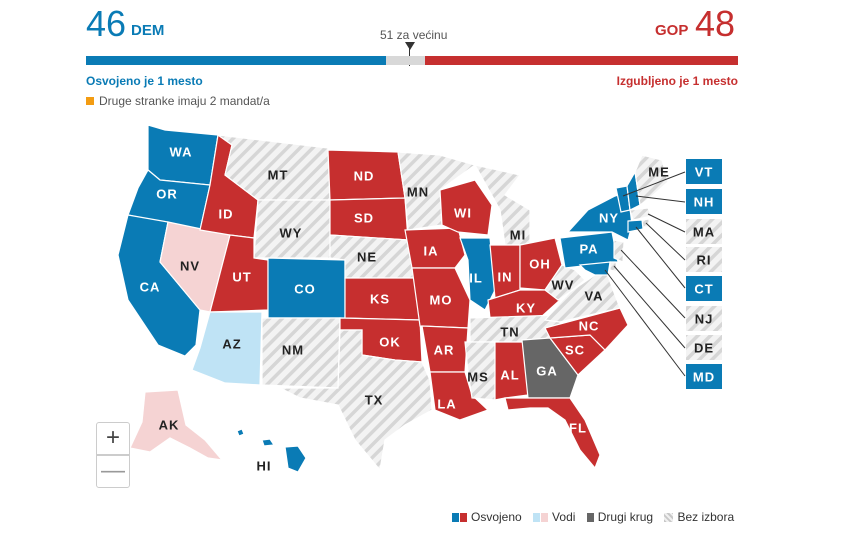 The image size is (844, 536). I want to click on label-NC: NC, so click(589, 326).